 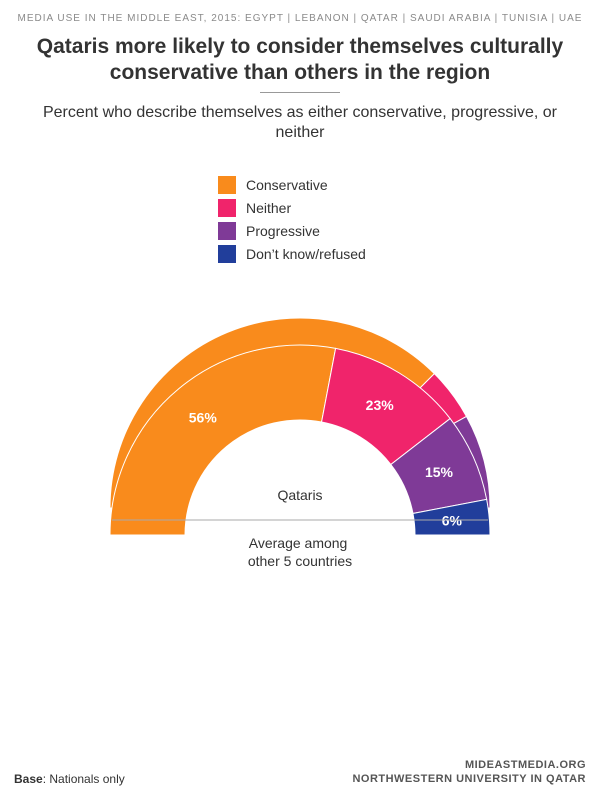 What do you see at coordinates (380, 405) in the screenshot?
I see `data-label-neither: 23%` at bounding box center [380, 405].